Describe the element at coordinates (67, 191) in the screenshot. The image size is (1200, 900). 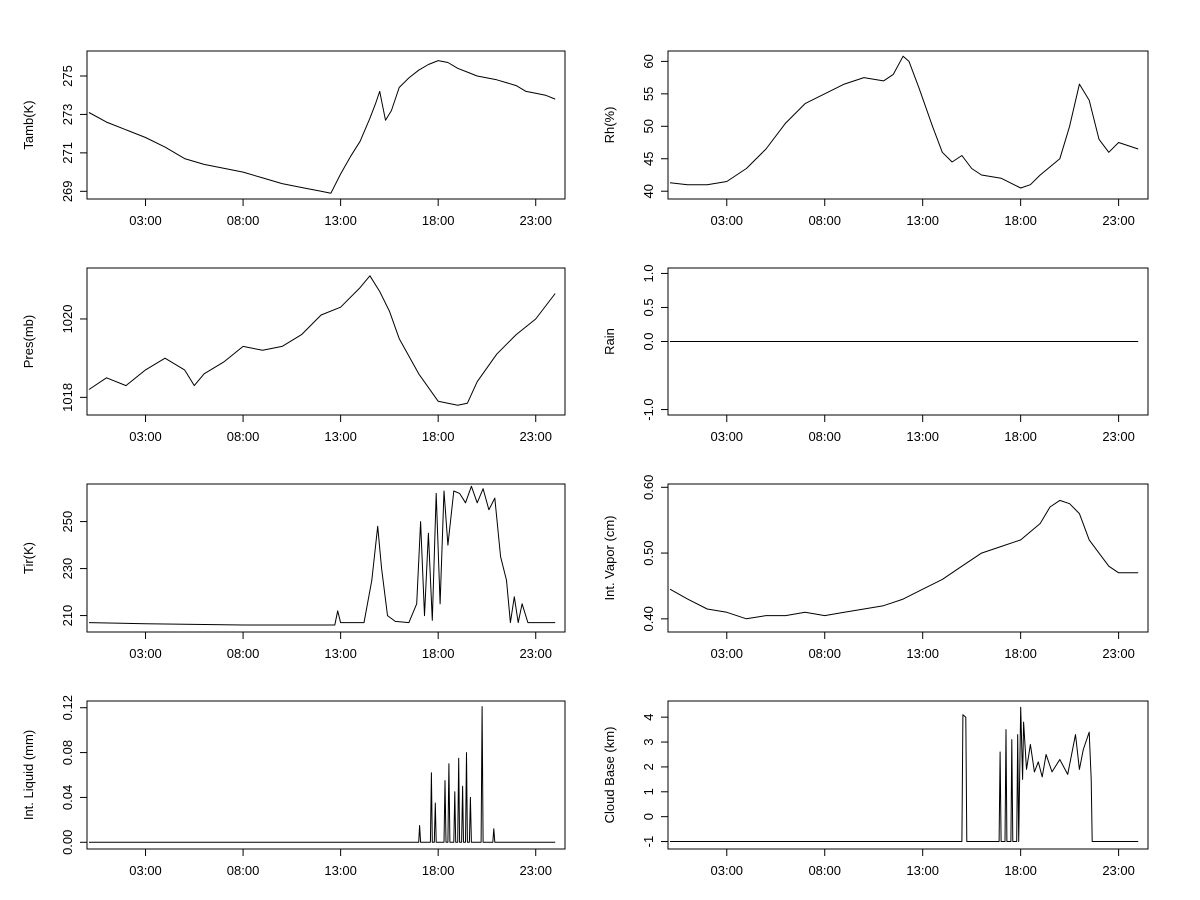
I see `y-tick-label: 269` at that location.